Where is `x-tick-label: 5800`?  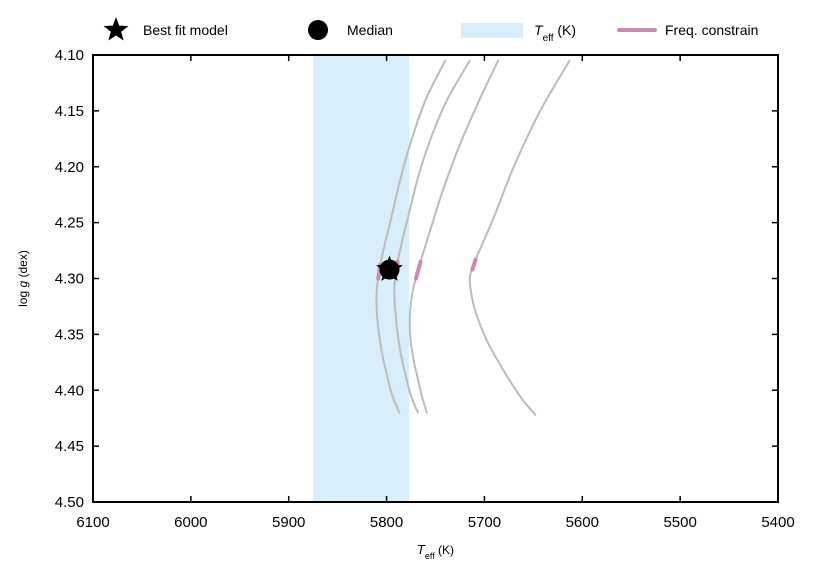 x-tick-label: 5800 is located at coordinates (386, 522).